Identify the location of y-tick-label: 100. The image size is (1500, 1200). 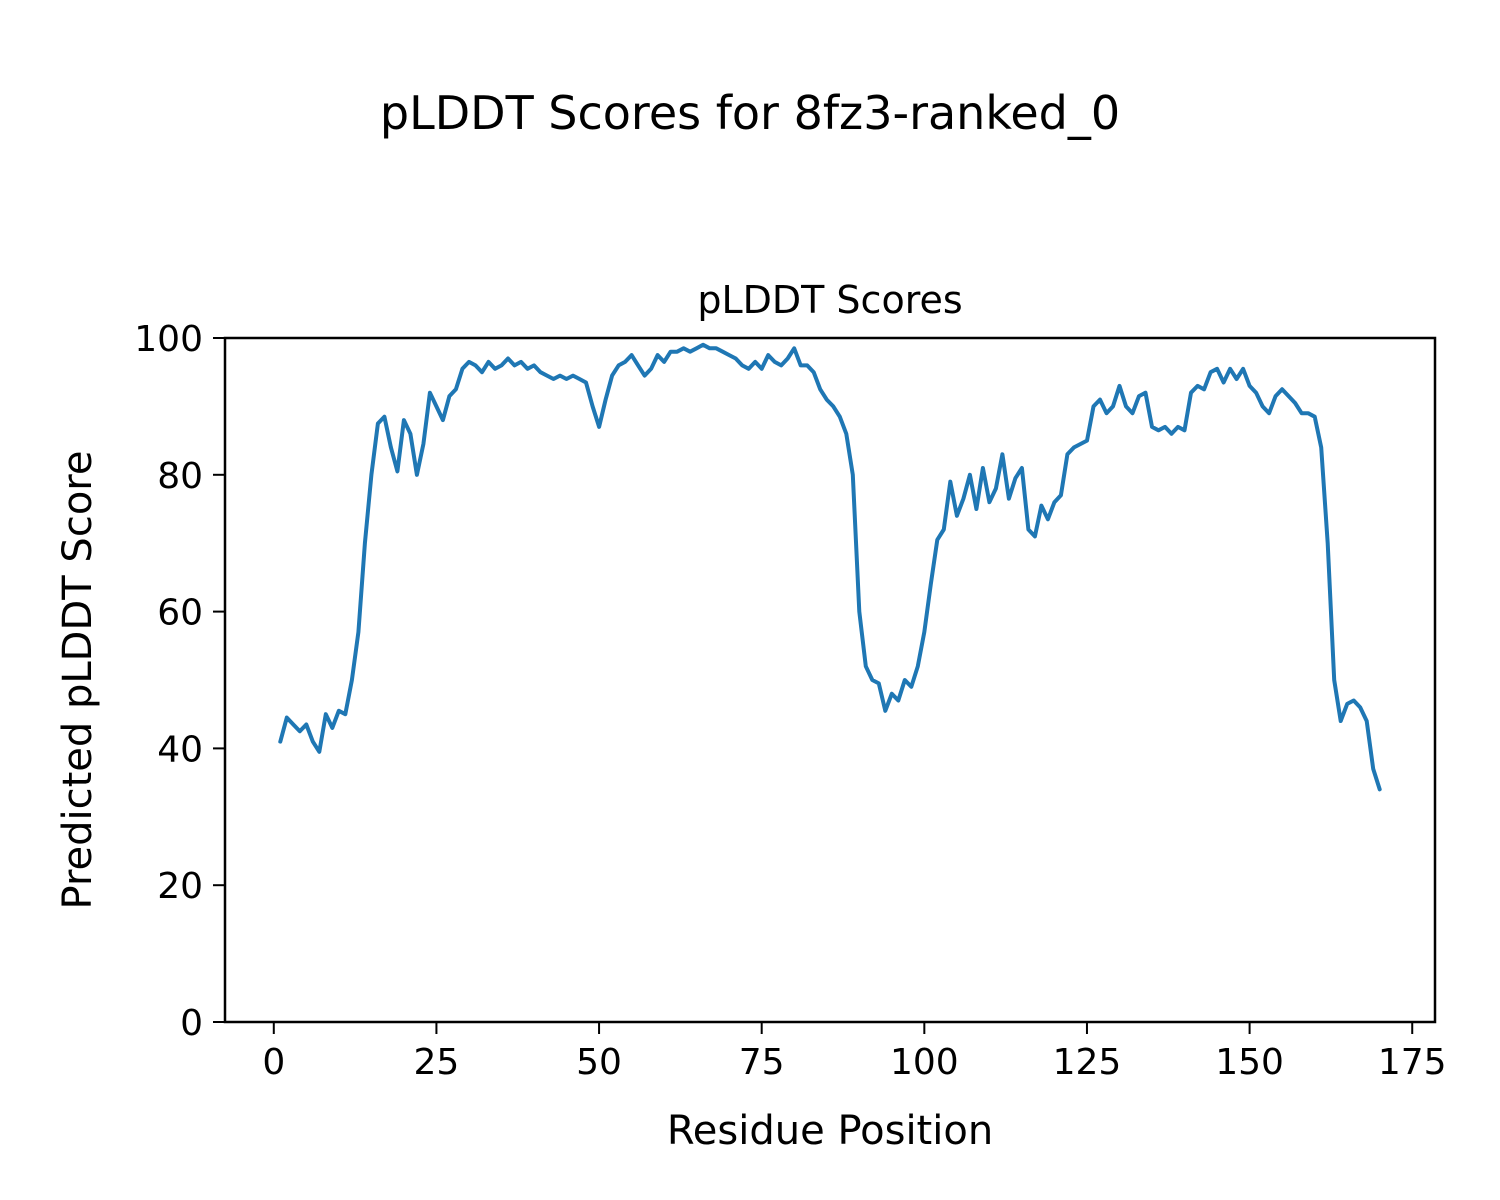
(168, 339).